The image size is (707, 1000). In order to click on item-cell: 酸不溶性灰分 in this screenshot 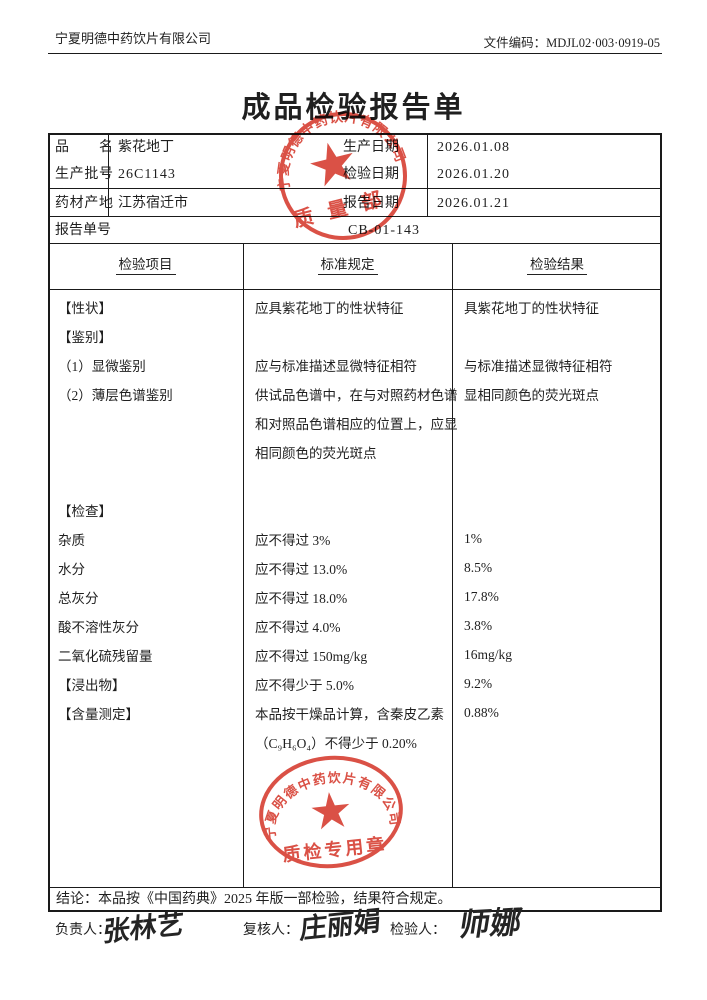, I will do `click(98, 627)`.